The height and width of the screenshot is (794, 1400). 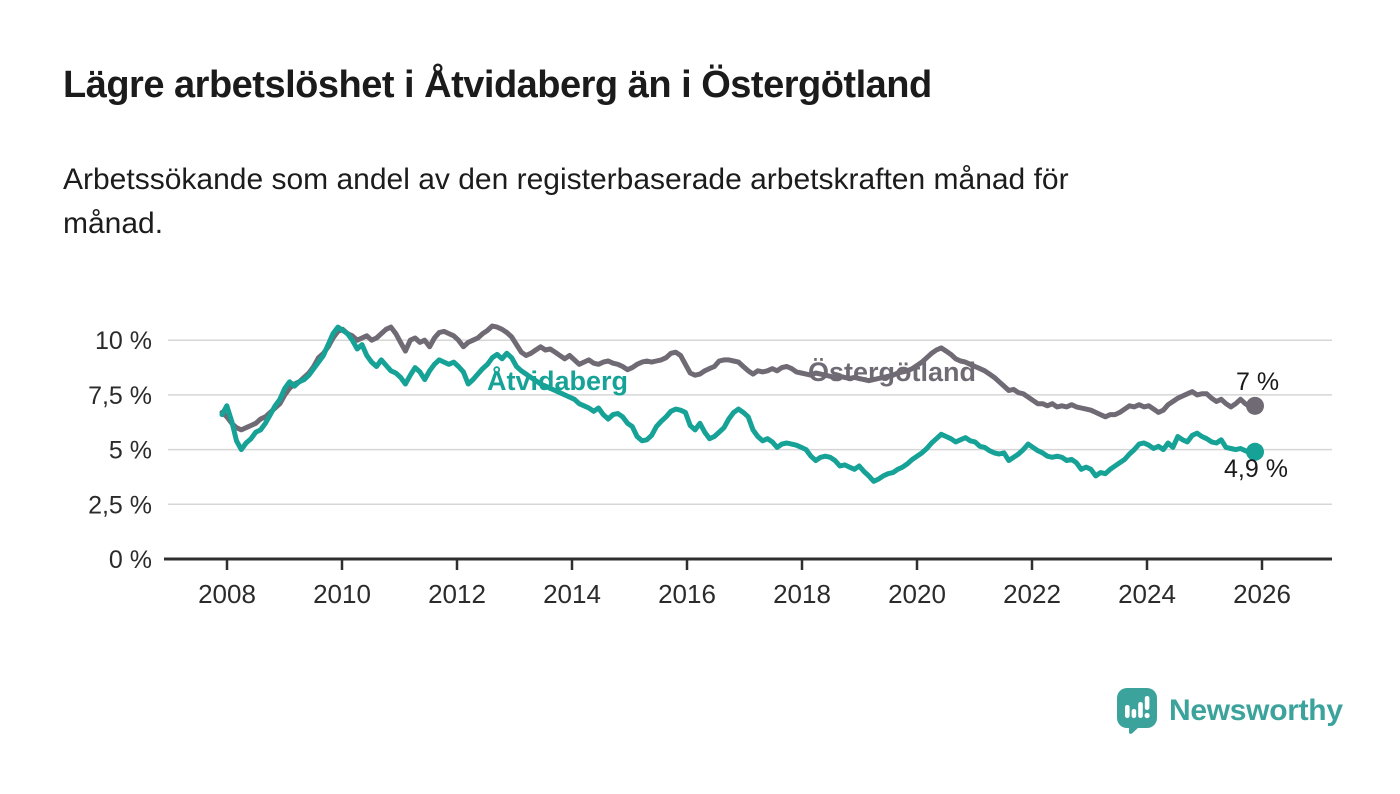 What do you see at coordinates (1262, 594) in the screenshot?
I see `x-axis-tick-label: 2026` at bounding box center [1262, 594].